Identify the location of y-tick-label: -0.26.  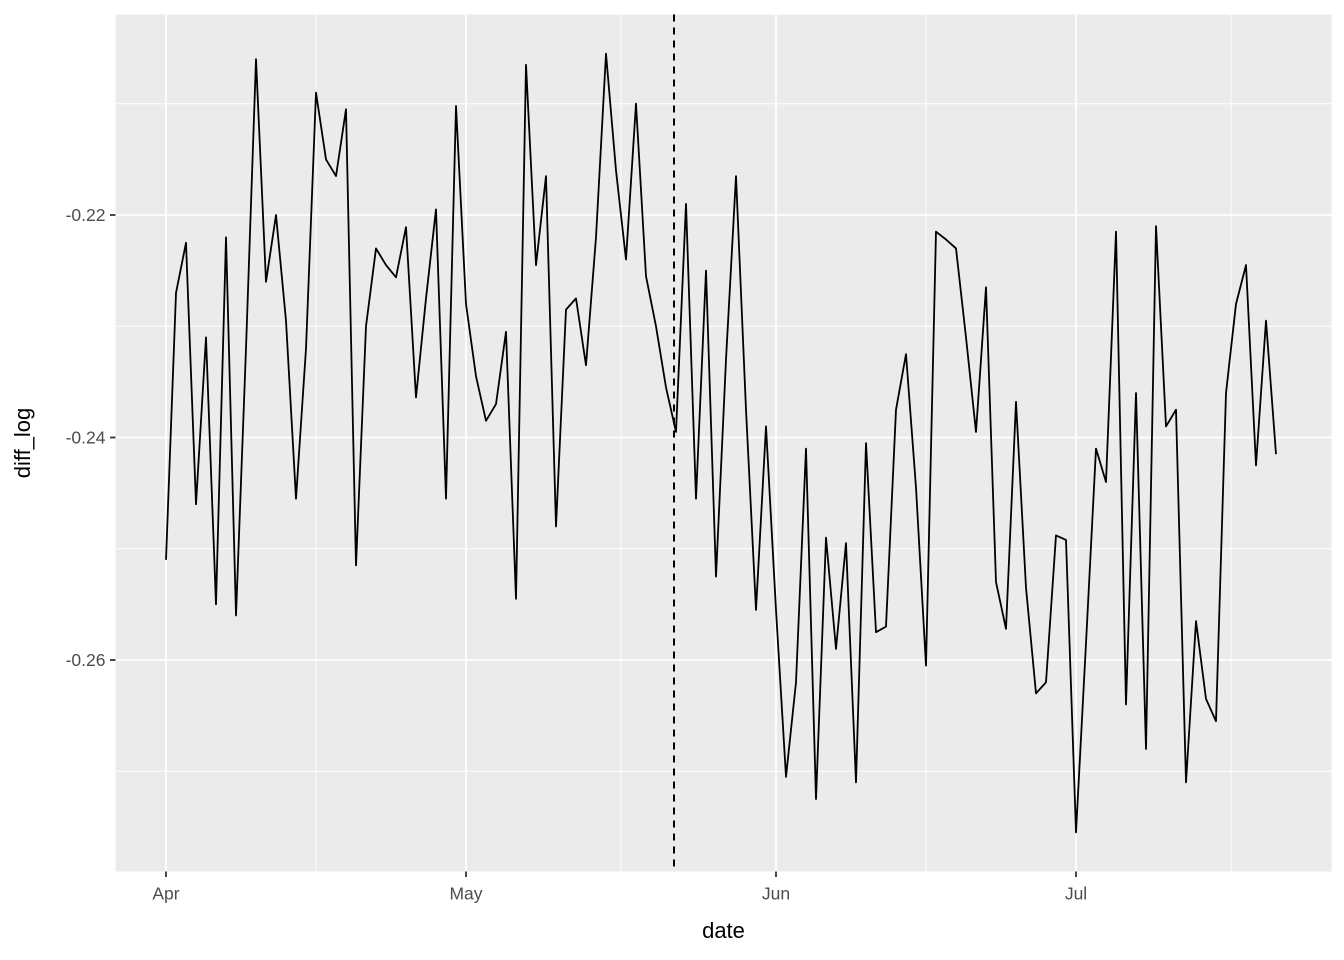
(86, 660).